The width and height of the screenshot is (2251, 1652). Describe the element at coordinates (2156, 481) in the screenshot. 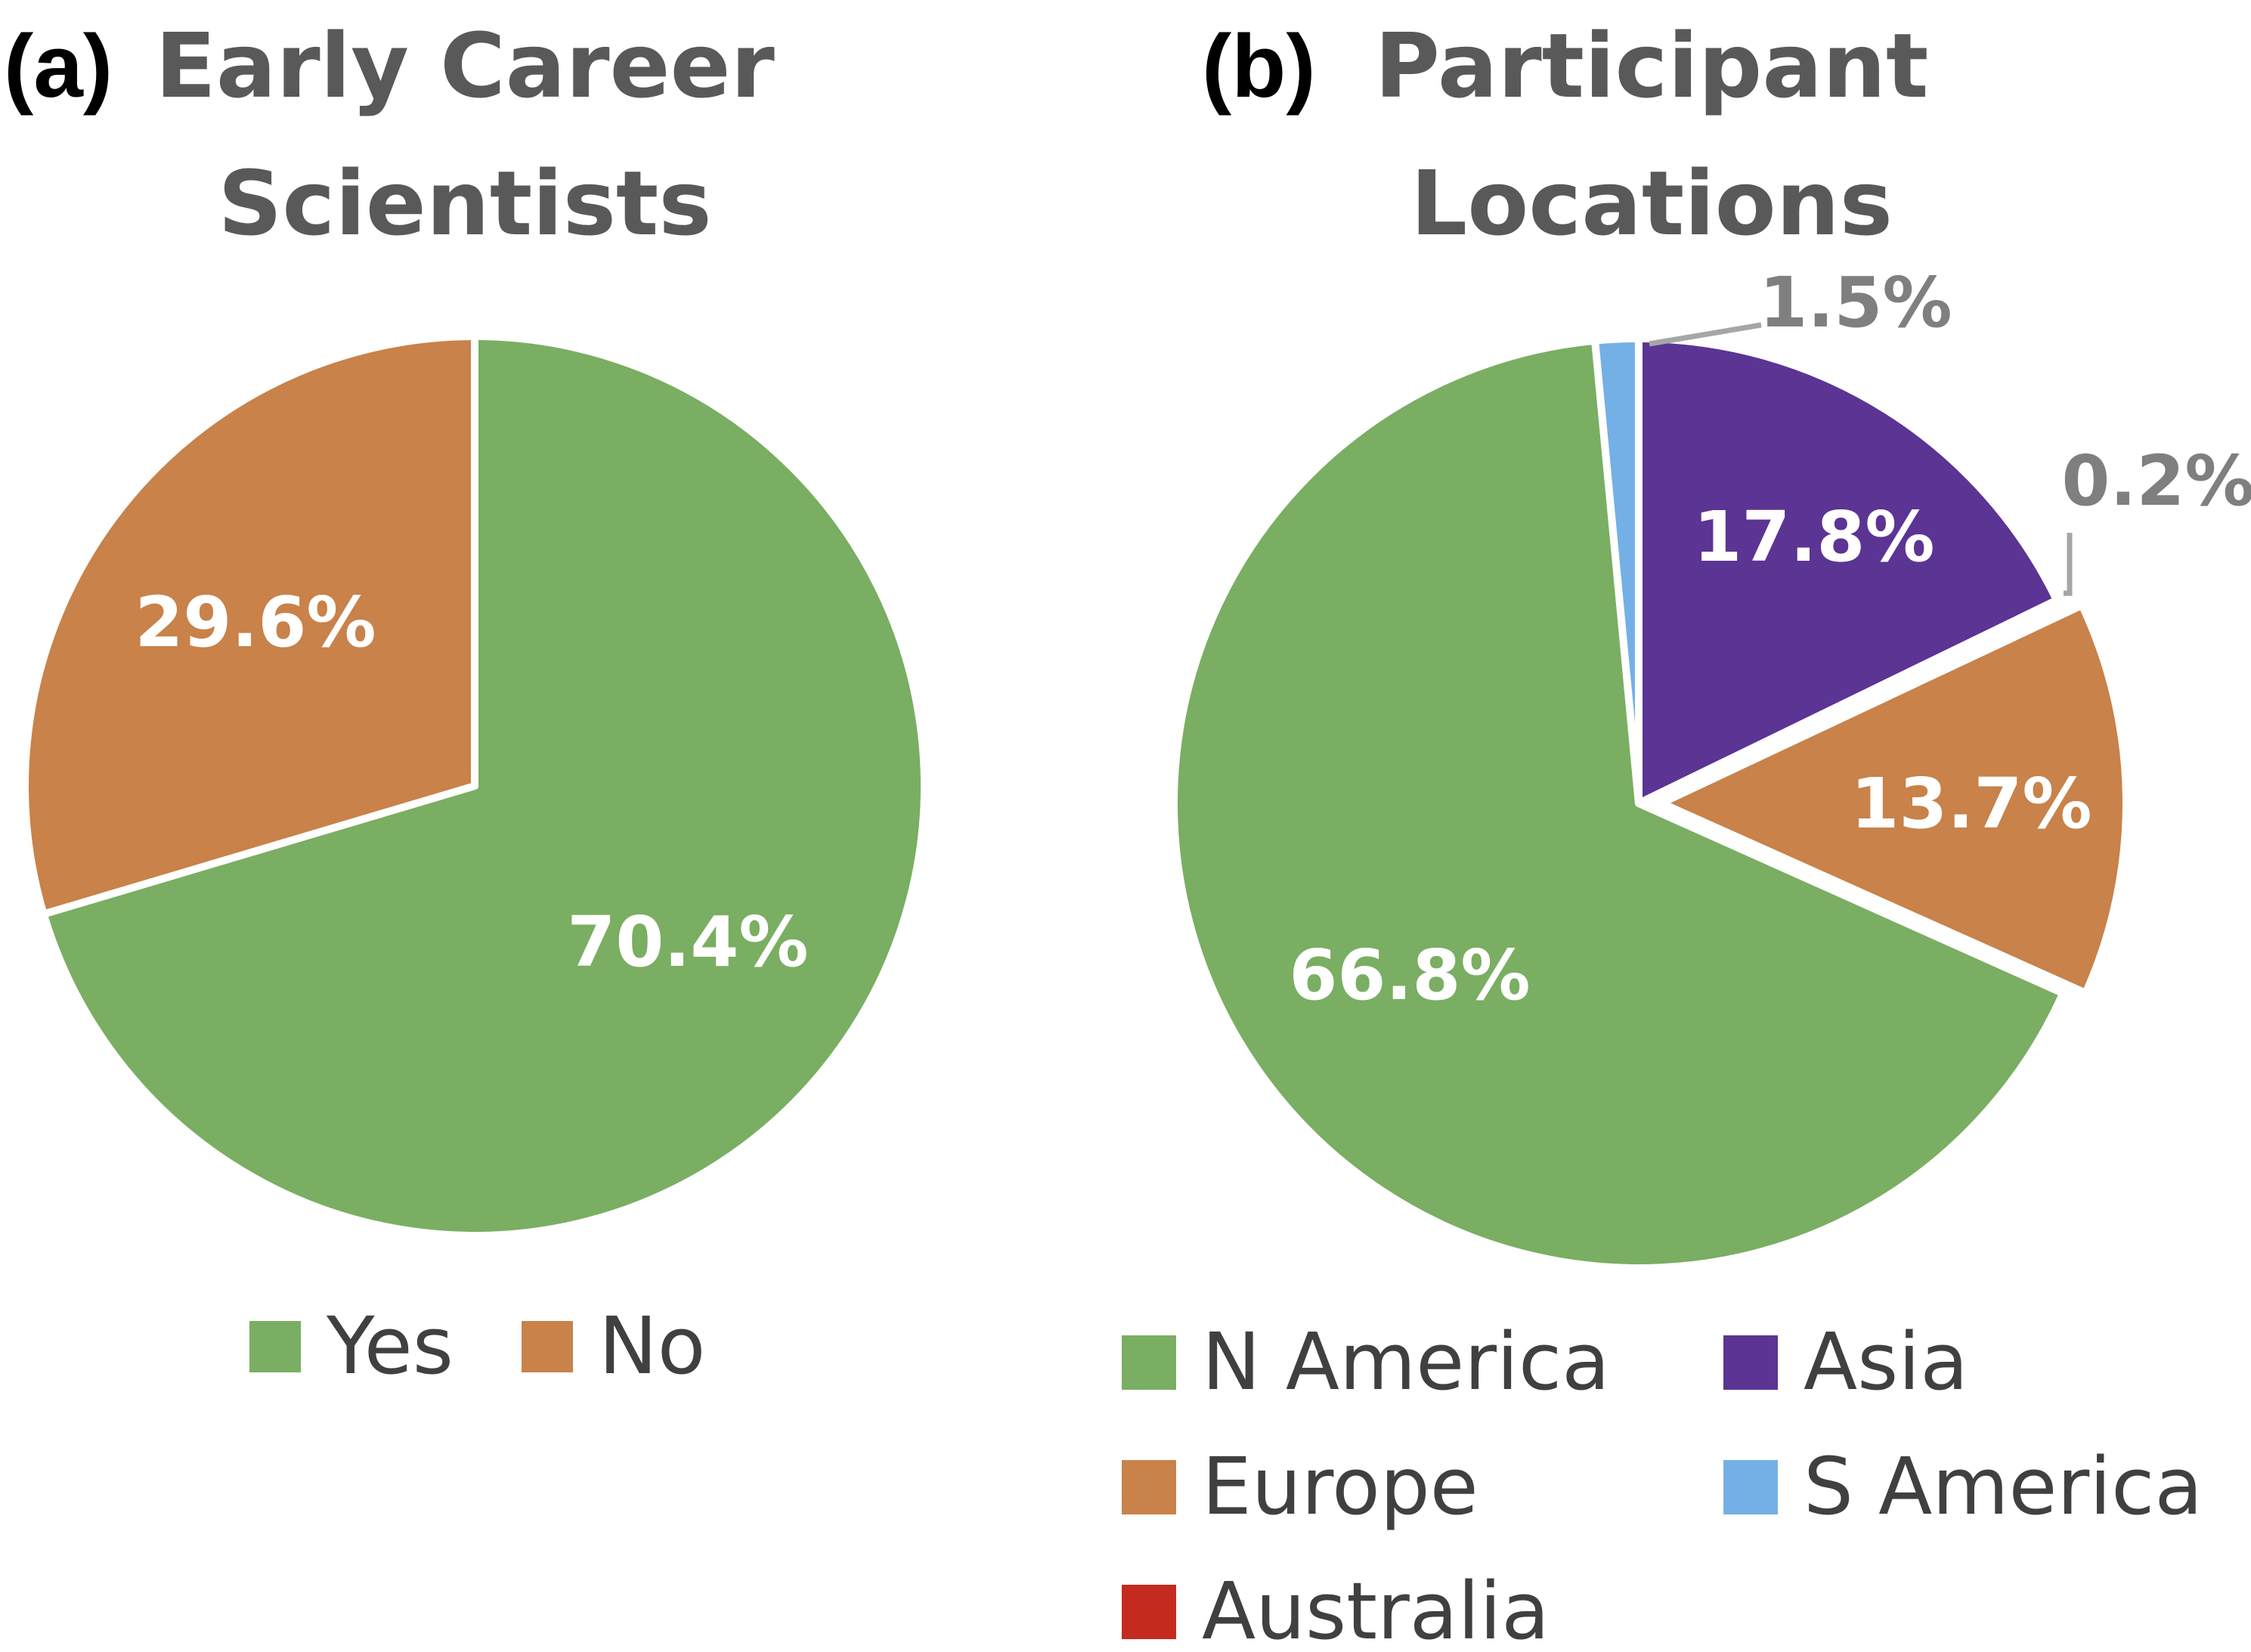

I see `pie-b-label-australia: 0.2%` at that location.